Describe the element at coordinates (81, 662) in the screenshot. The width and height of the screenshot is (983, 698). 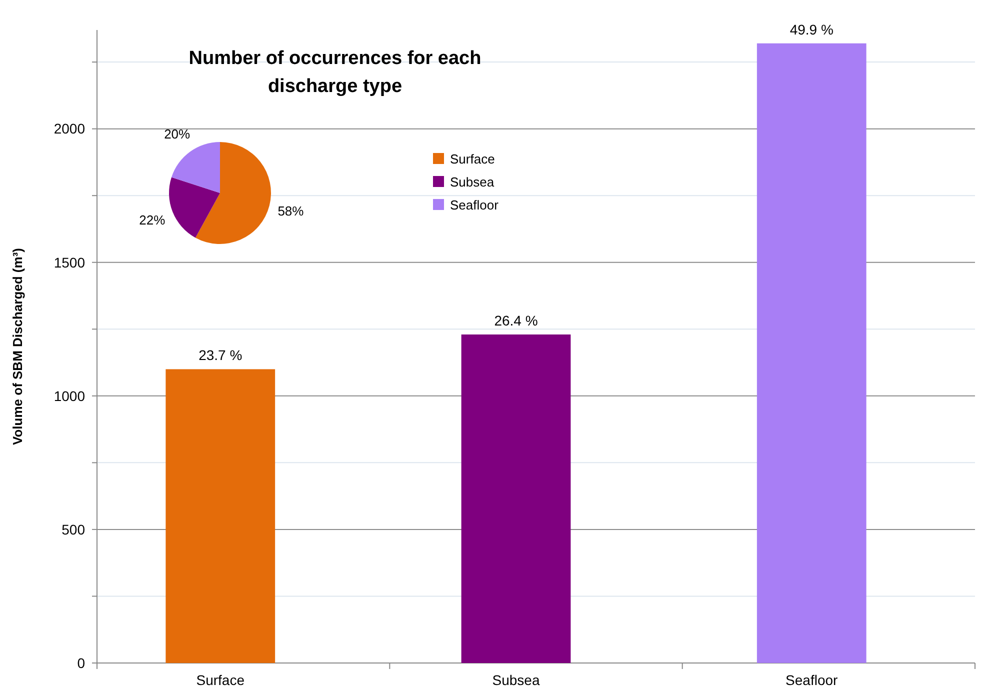
I see `y-tick-label: 0` at that location.